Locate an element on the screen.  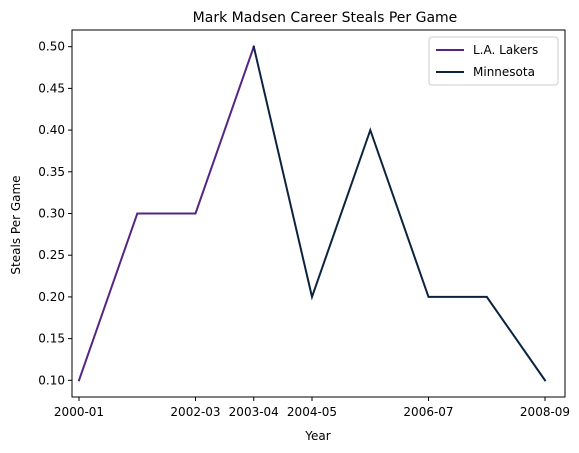
y-tick-label: 0.50 is located at coordinates (51, 47).